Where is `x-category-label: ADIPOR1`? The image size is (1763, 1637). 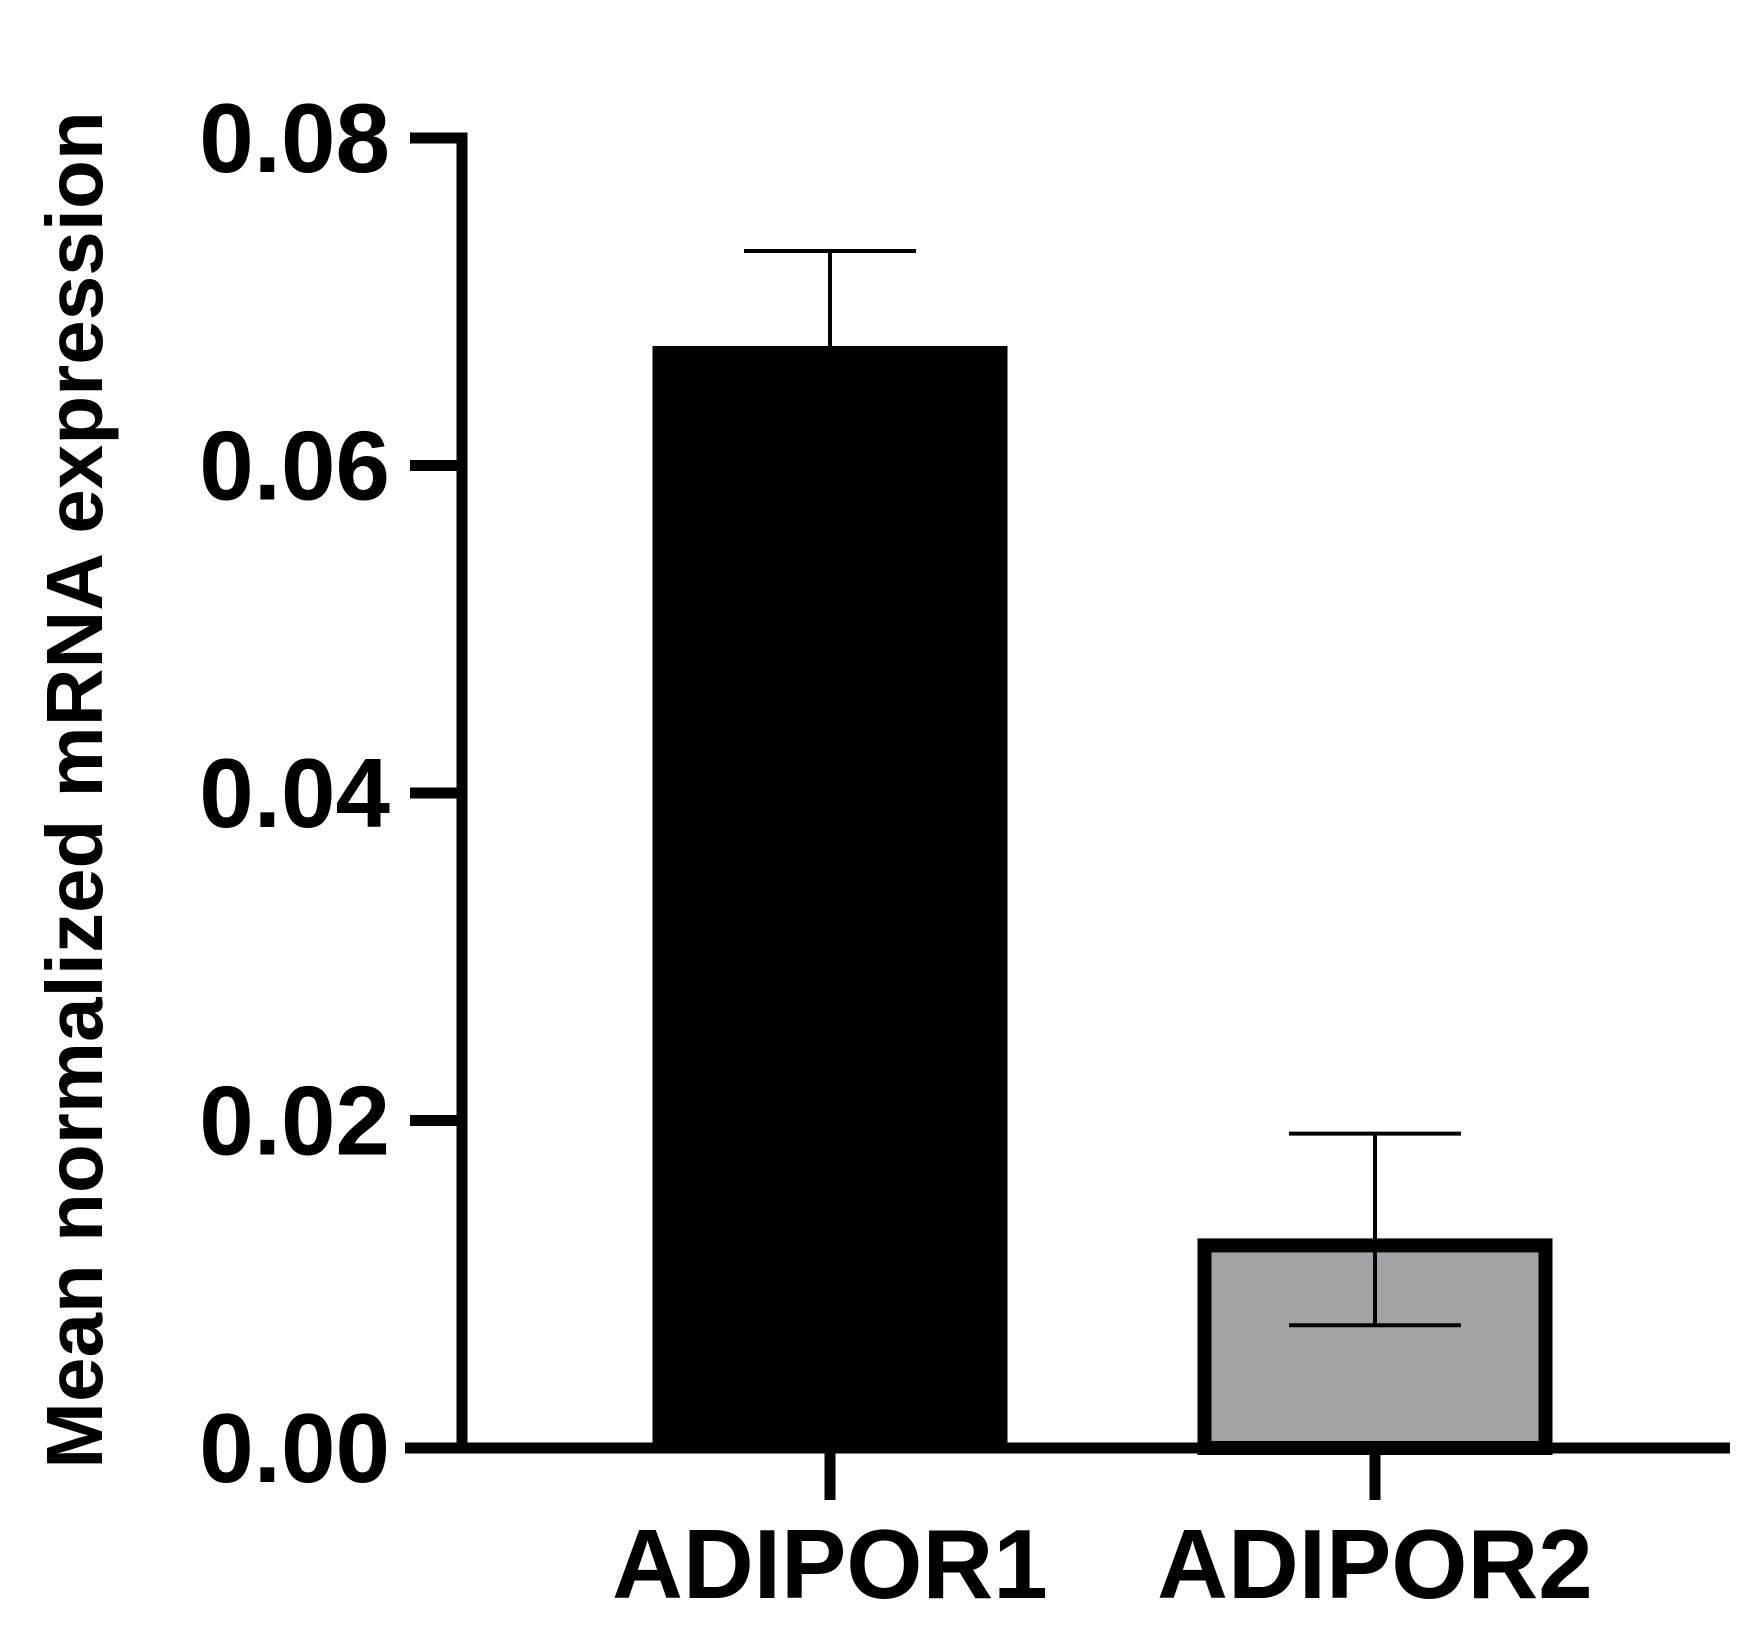
x-category-label: ADIPOR1 is located at coordinates (830, 1564).